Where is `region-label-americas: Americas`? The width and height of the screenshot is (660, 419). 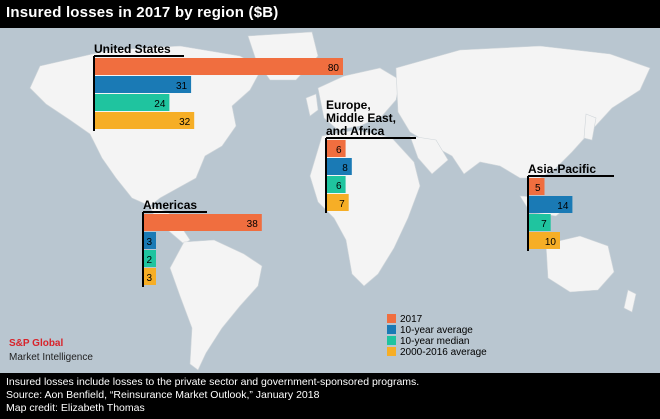
region-label-americas: Americas is located at coordinates (170, 205).